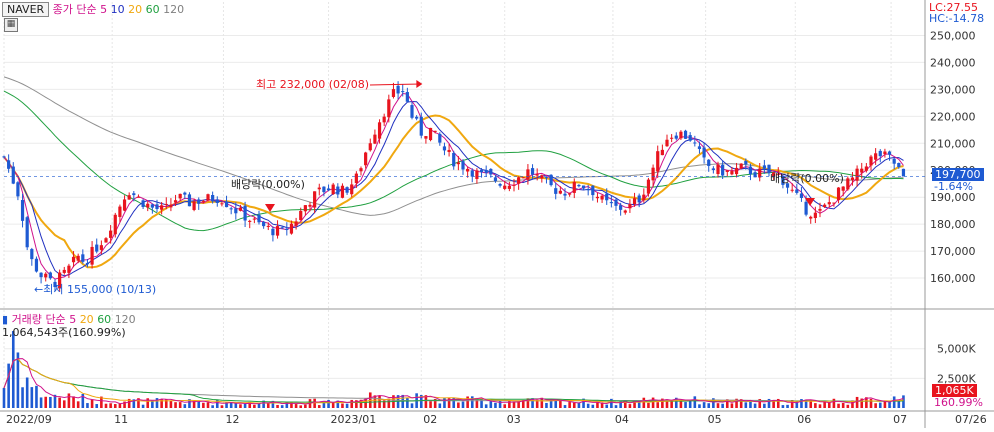 The height and width of the screenshot is (432, 994). I want to click on date-tick-label: 05, so click(715, 419).